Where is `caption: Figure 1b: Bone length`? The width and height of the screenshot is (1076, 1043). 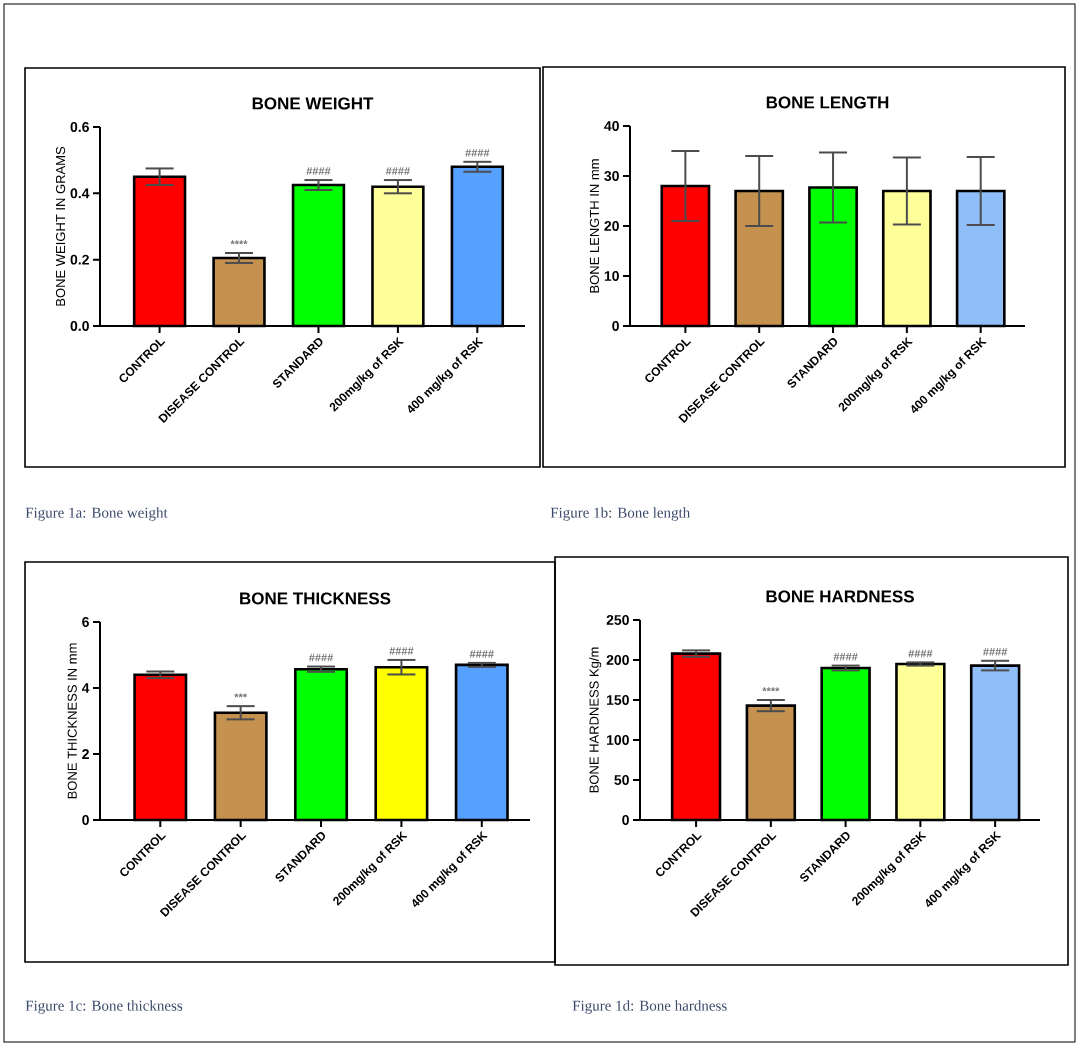 caption: Figure 1b: Bone length is located at coordinates (620, 514).